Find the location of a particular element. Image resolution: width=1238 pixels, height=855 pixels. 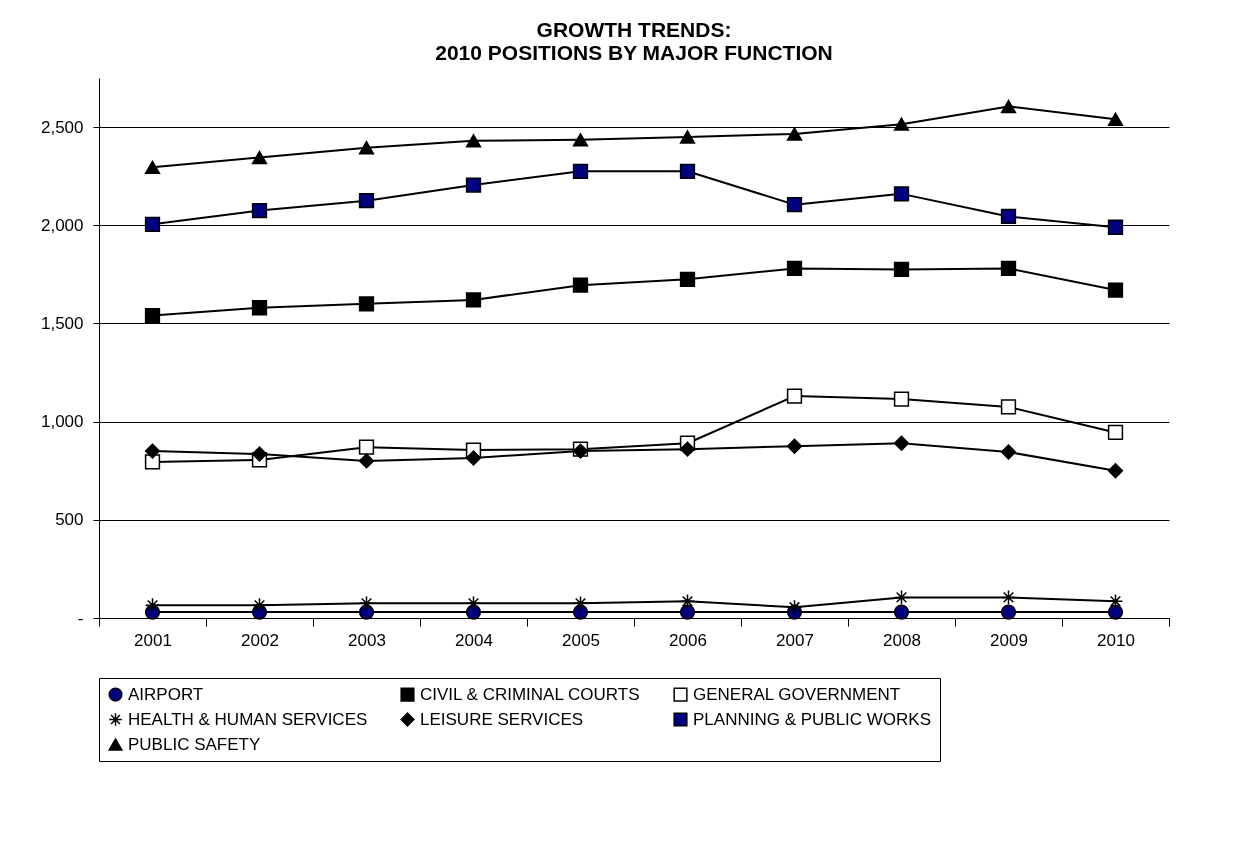

x-tick-label: 2010 is located at coordinates (1116, 640).